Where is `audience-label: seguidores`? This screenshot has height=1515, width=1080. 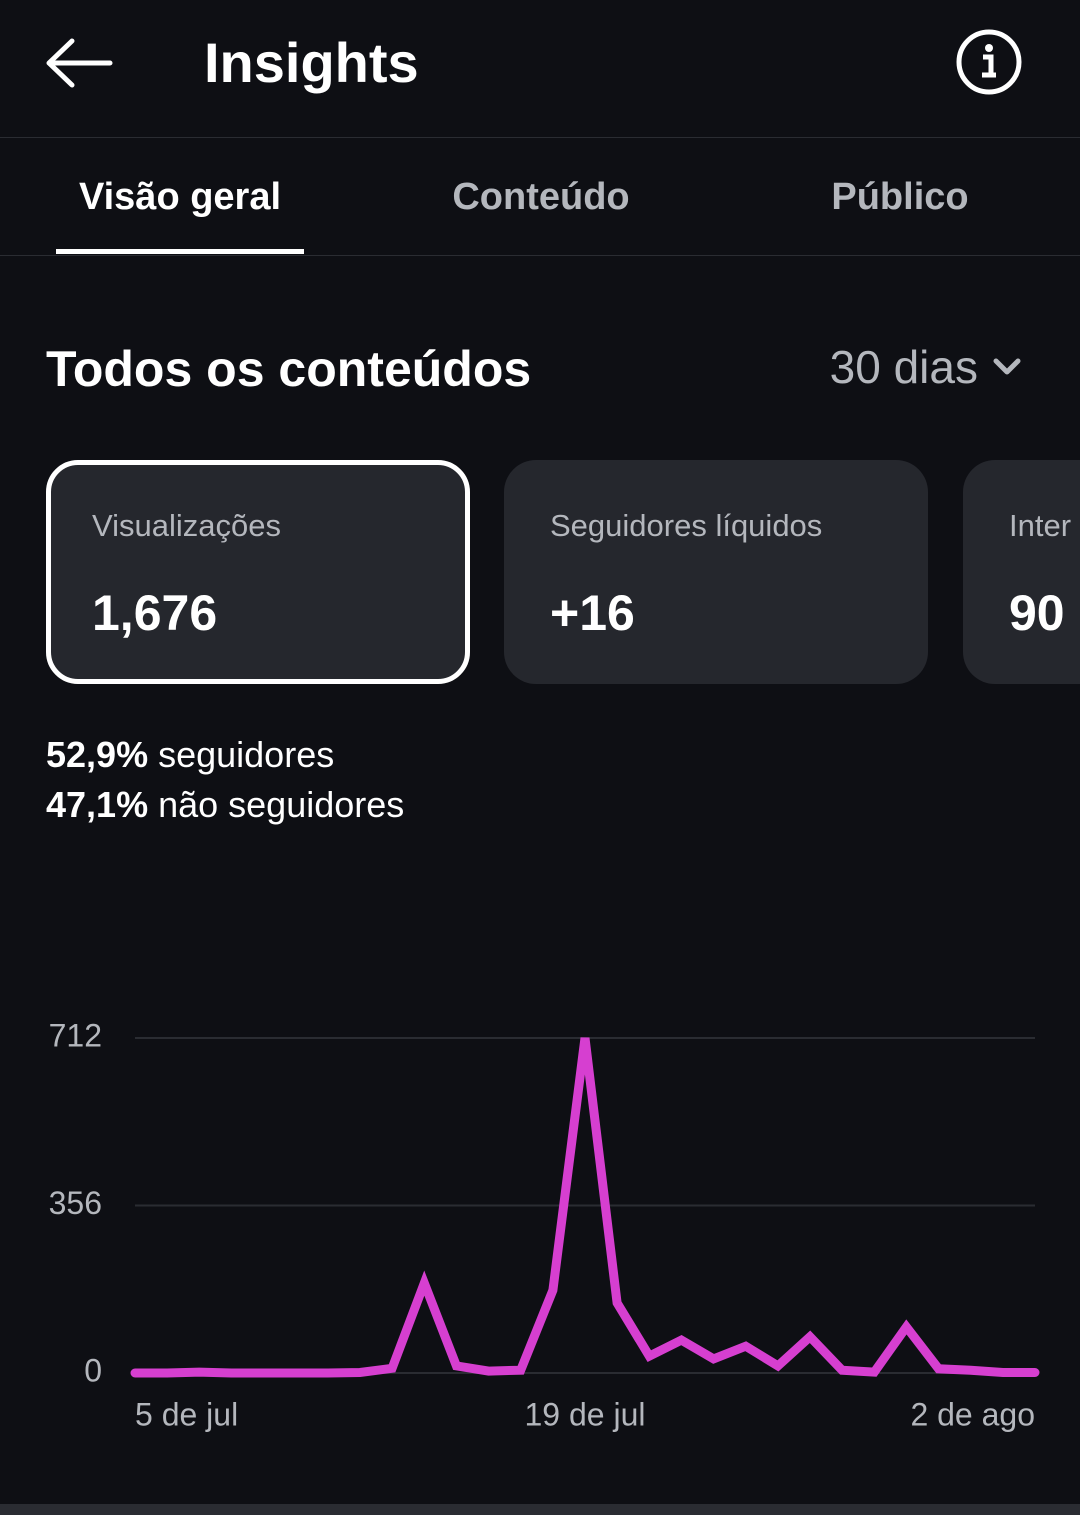
audience-label: seguidores is located at coordinates (246, 754).